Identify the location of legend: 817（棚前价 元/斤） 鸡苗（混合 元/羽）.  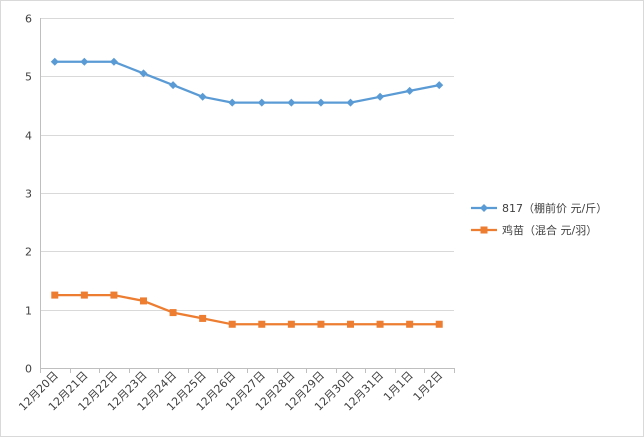
(539, 219).